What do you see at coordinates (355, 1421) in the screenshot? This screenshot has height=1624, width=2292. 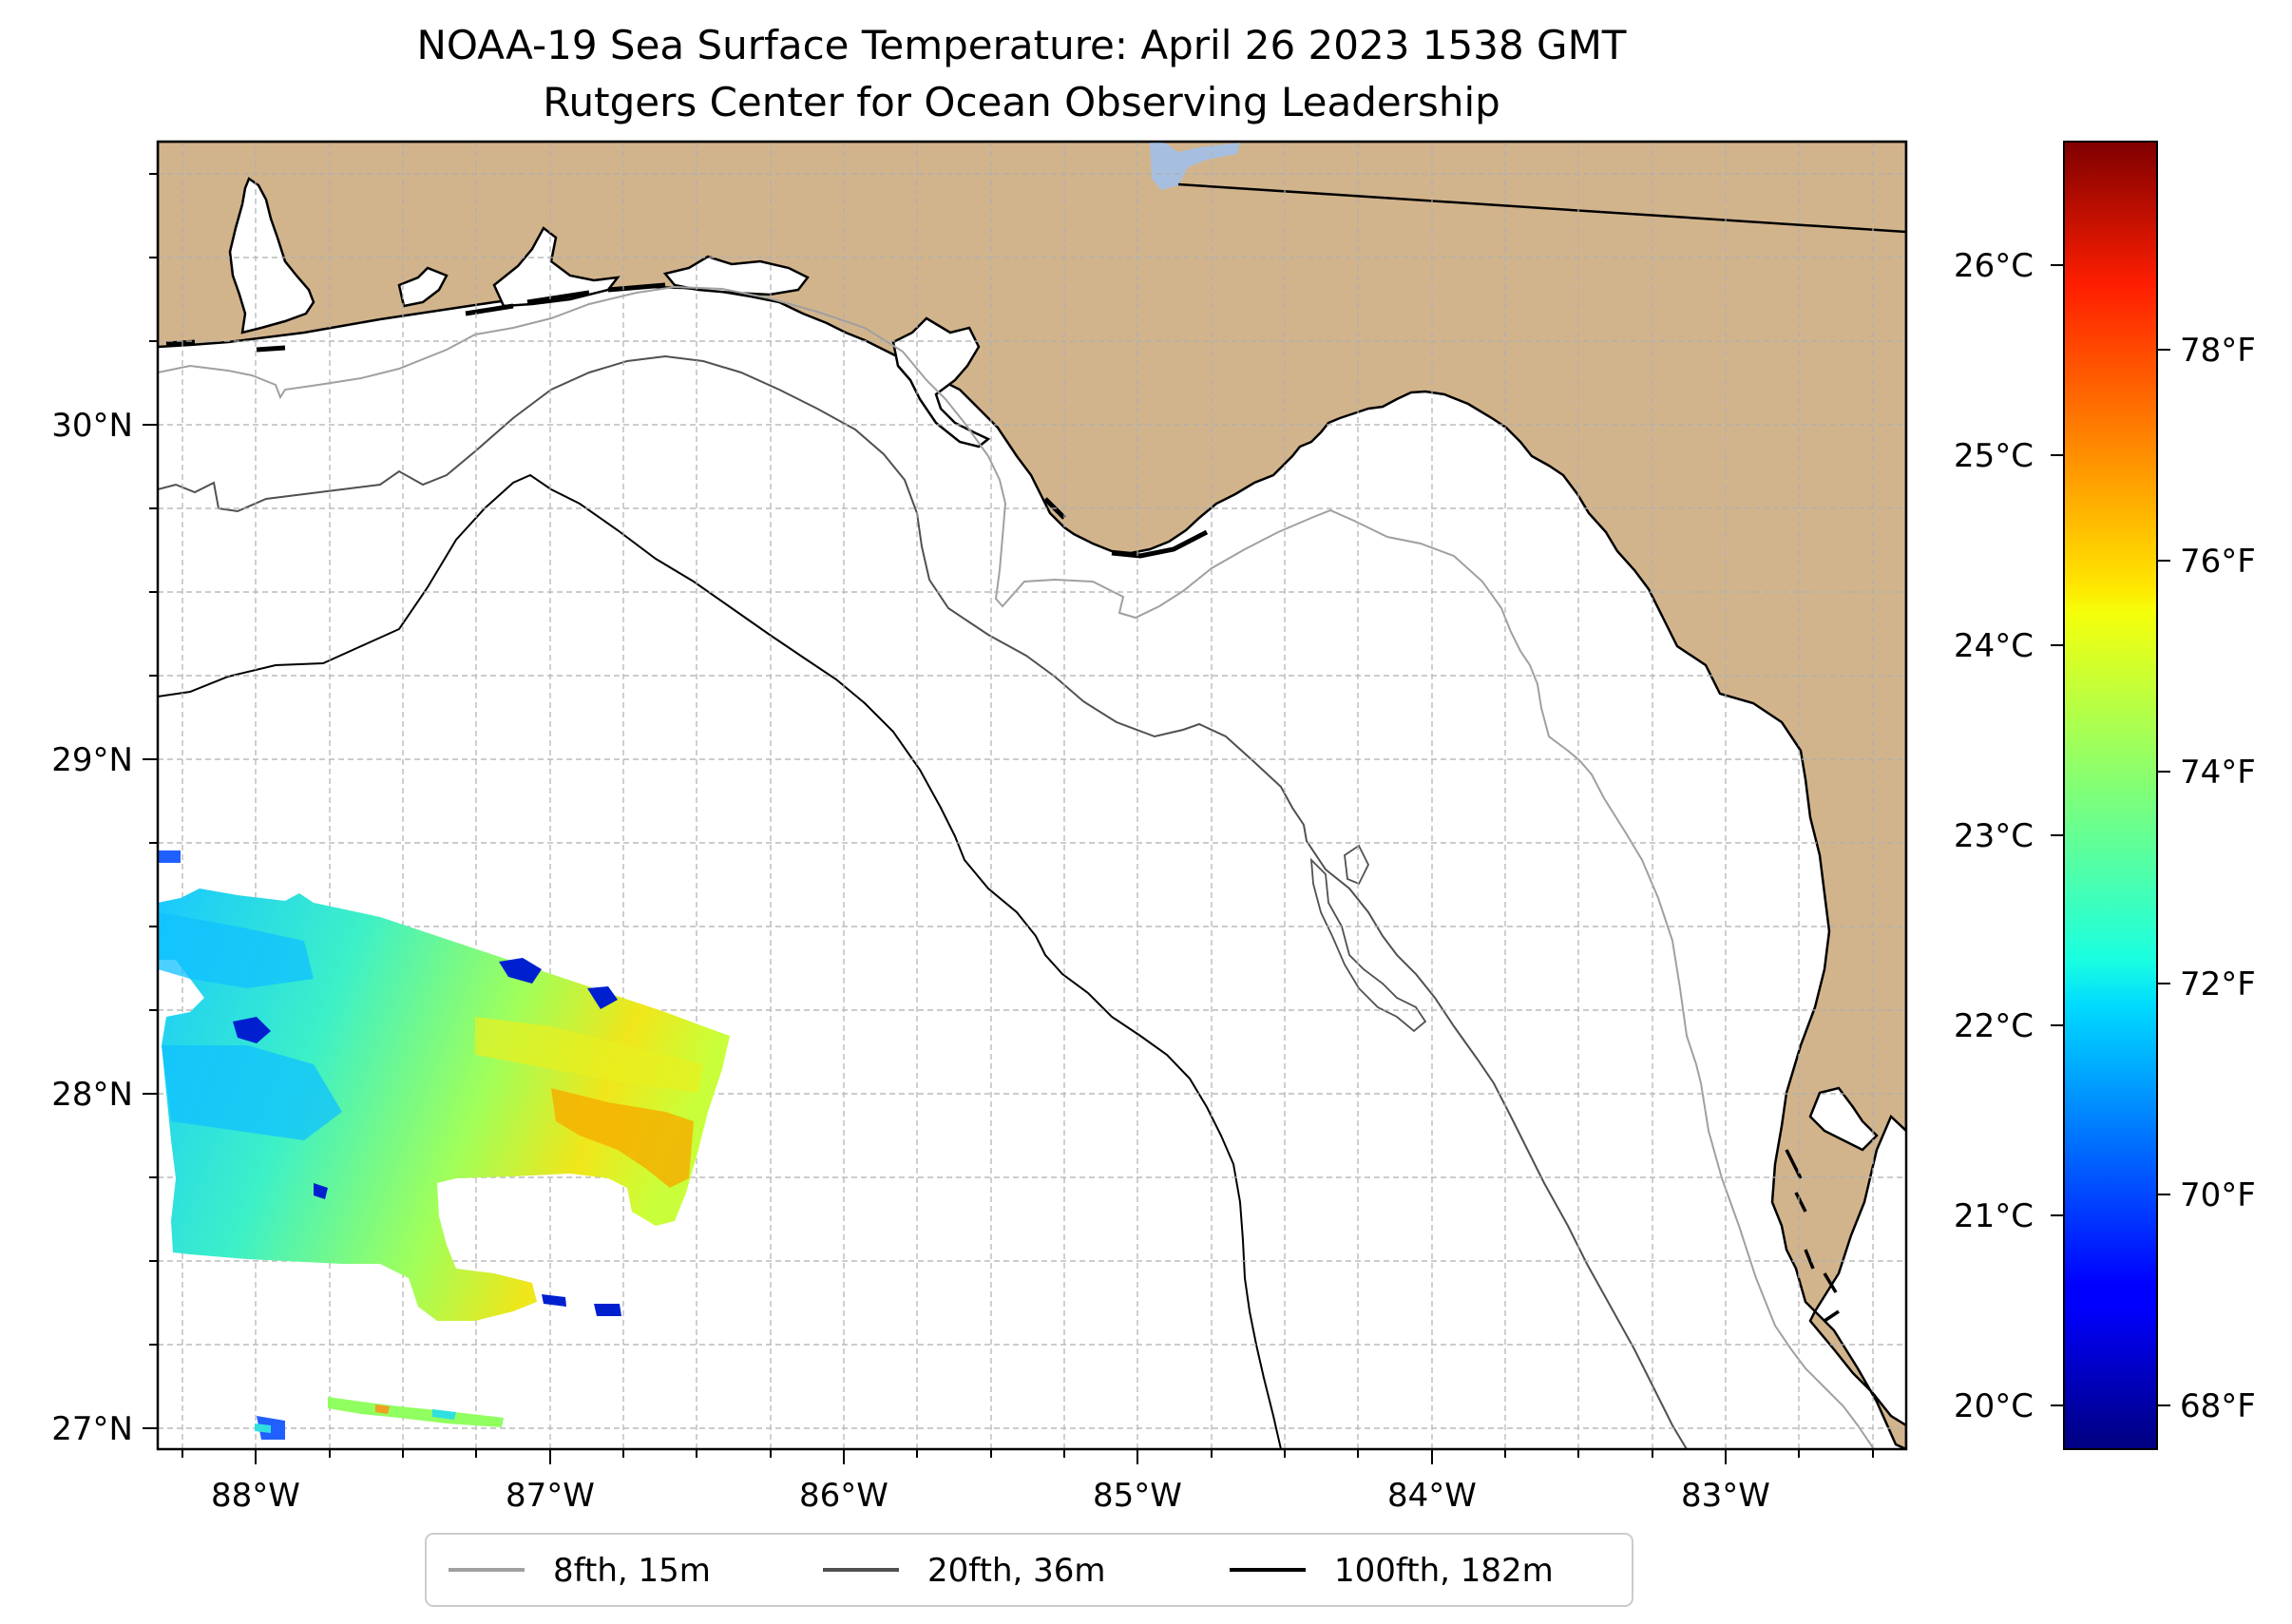 I see `sst-strip-cool` at bounding box center [355, 1421].